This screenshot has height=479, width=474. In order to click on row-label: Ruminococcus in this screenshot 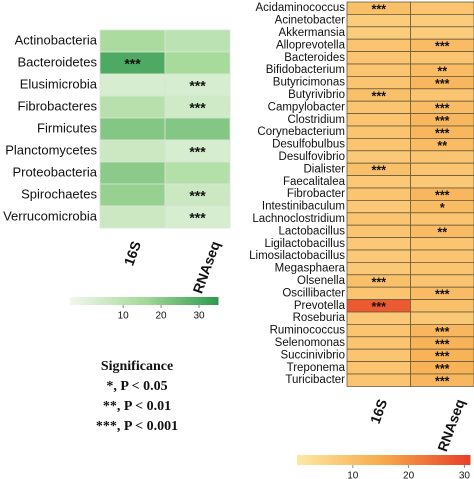, I will do `click(308, 331)`.